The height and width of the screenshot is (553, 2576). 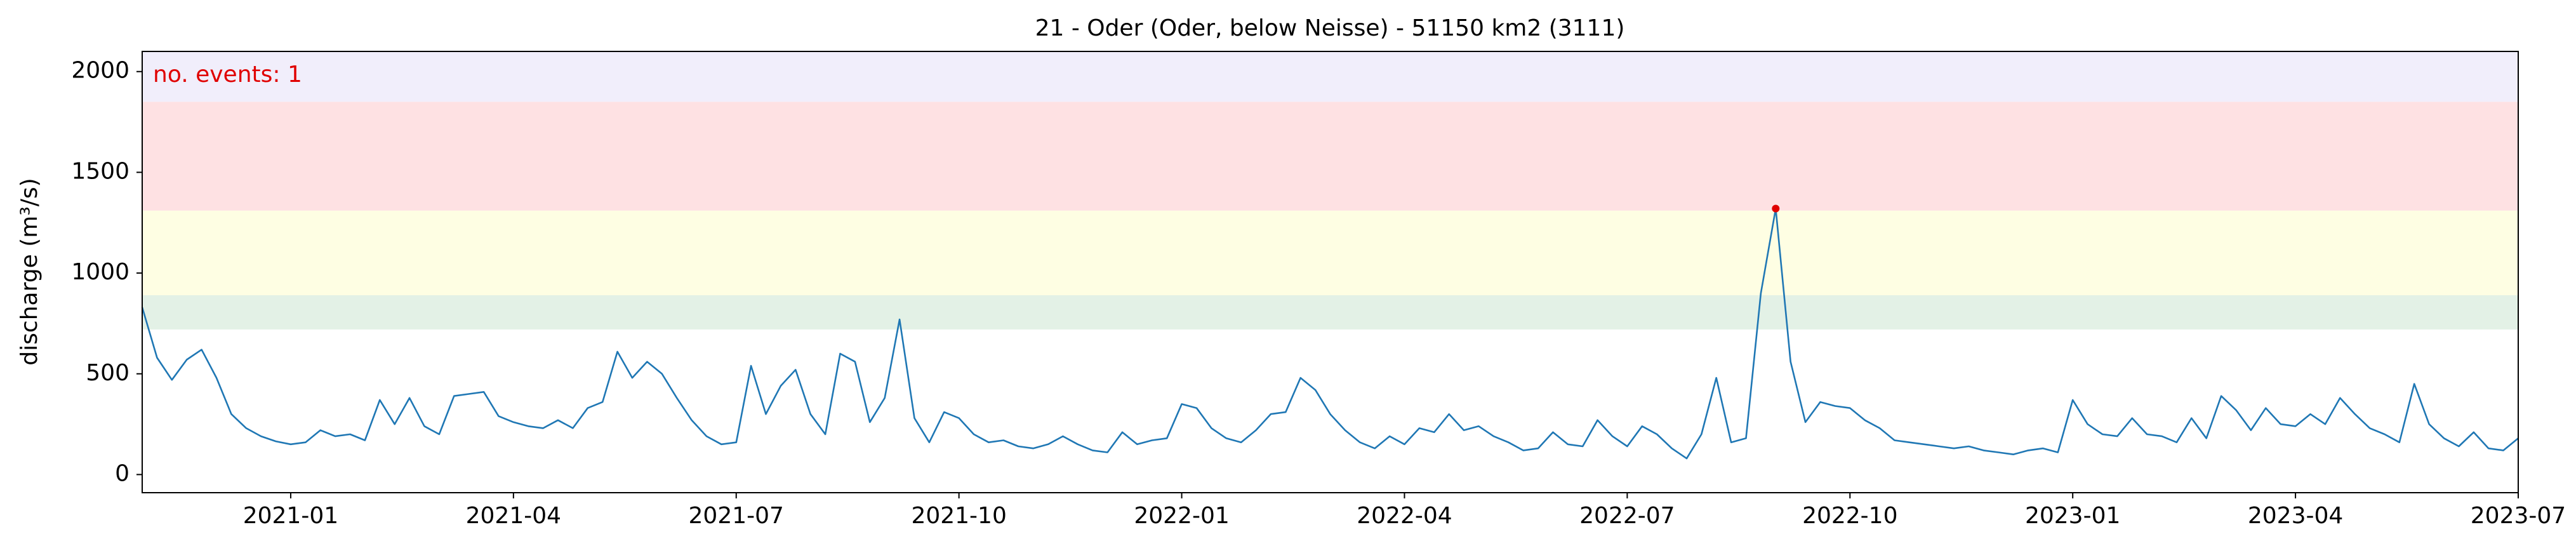 What do you see at coordinates (513, 516) in the screenshot?
I see `x-tick-label: 2021-04` at bounding box center [513, 516].